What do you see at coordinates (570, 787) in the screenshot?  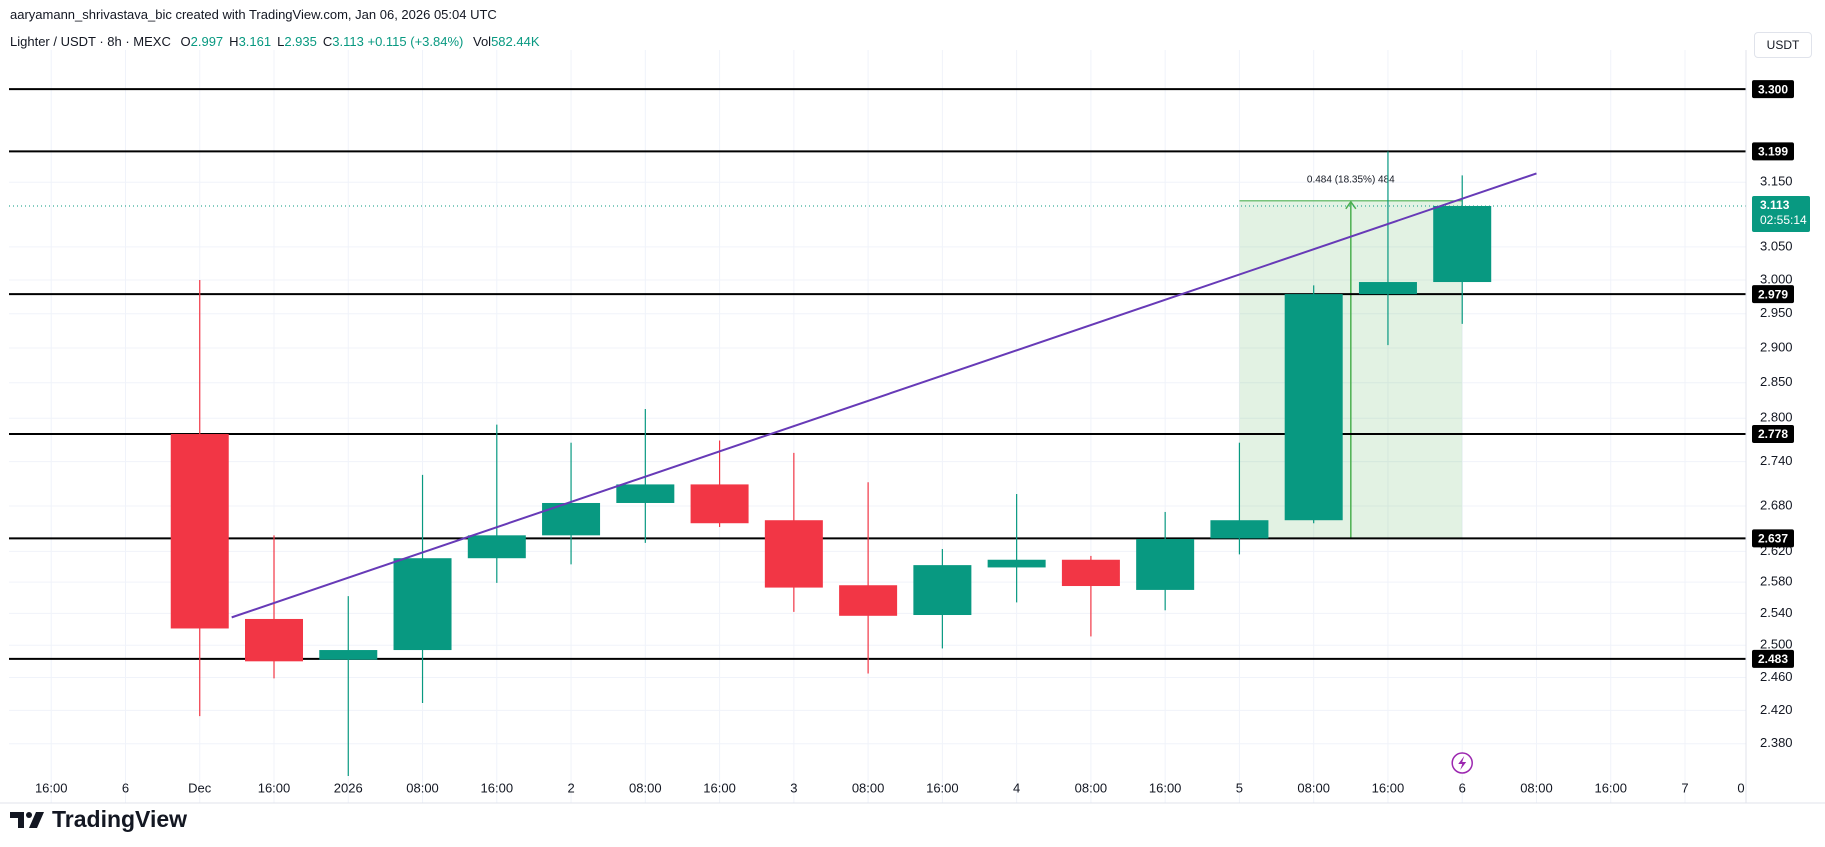 I see `x-tick-label: 2` at bounding box center [570, 787].